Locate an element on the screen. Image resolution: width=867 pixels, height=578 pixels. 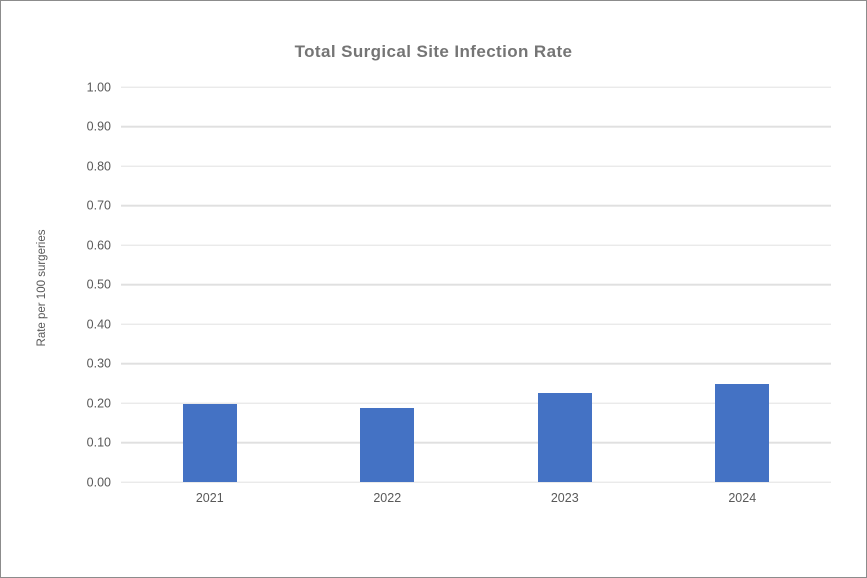
chart-title: Total Surgical Site Infection Rate is located at coordinates (433, 51).